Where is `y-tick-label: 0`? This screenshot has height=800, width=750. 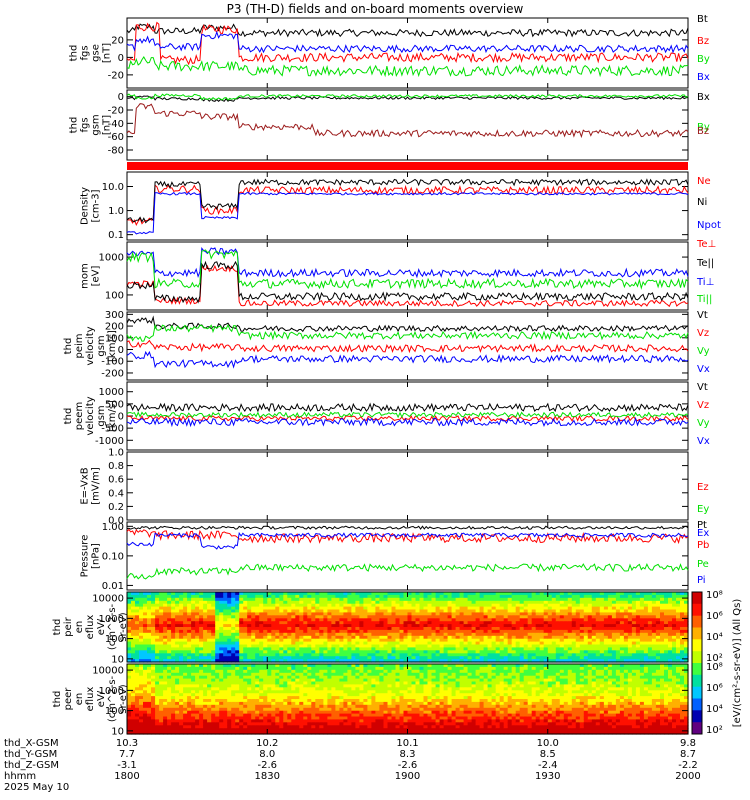
y-tick-label: 0 is located at coordinates (121, 350).